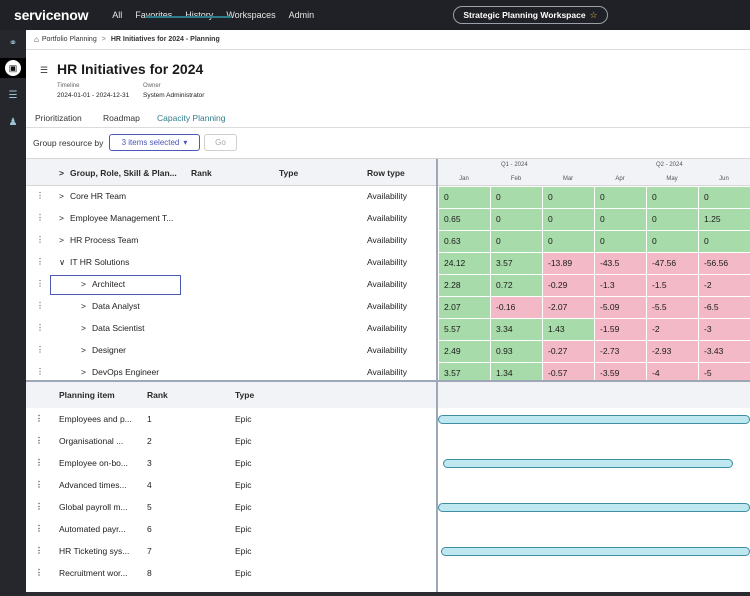  I want to click on capacity-cell: -0.29, so click(568, 285).